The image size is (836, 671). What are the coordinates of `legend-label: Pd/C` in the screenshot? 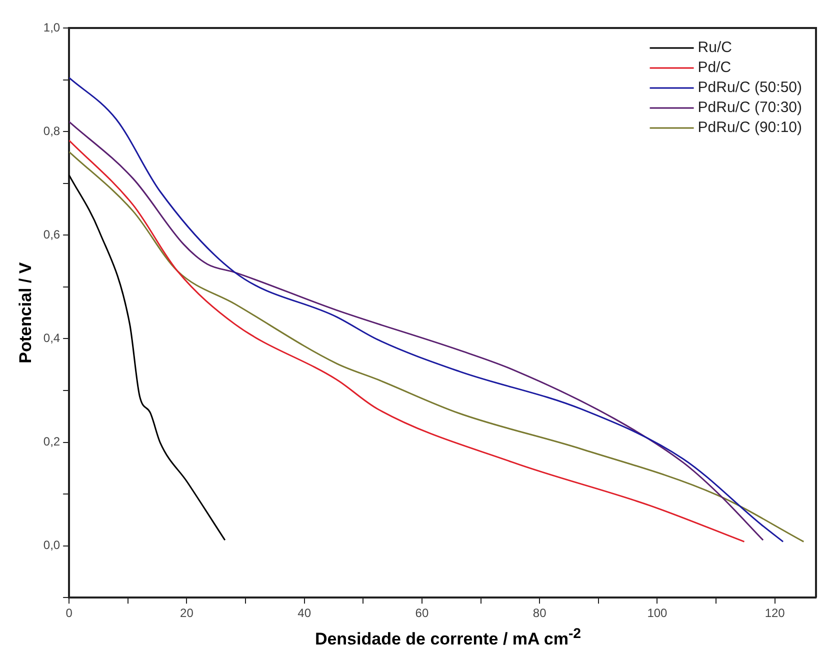 It's located at (715, 67).